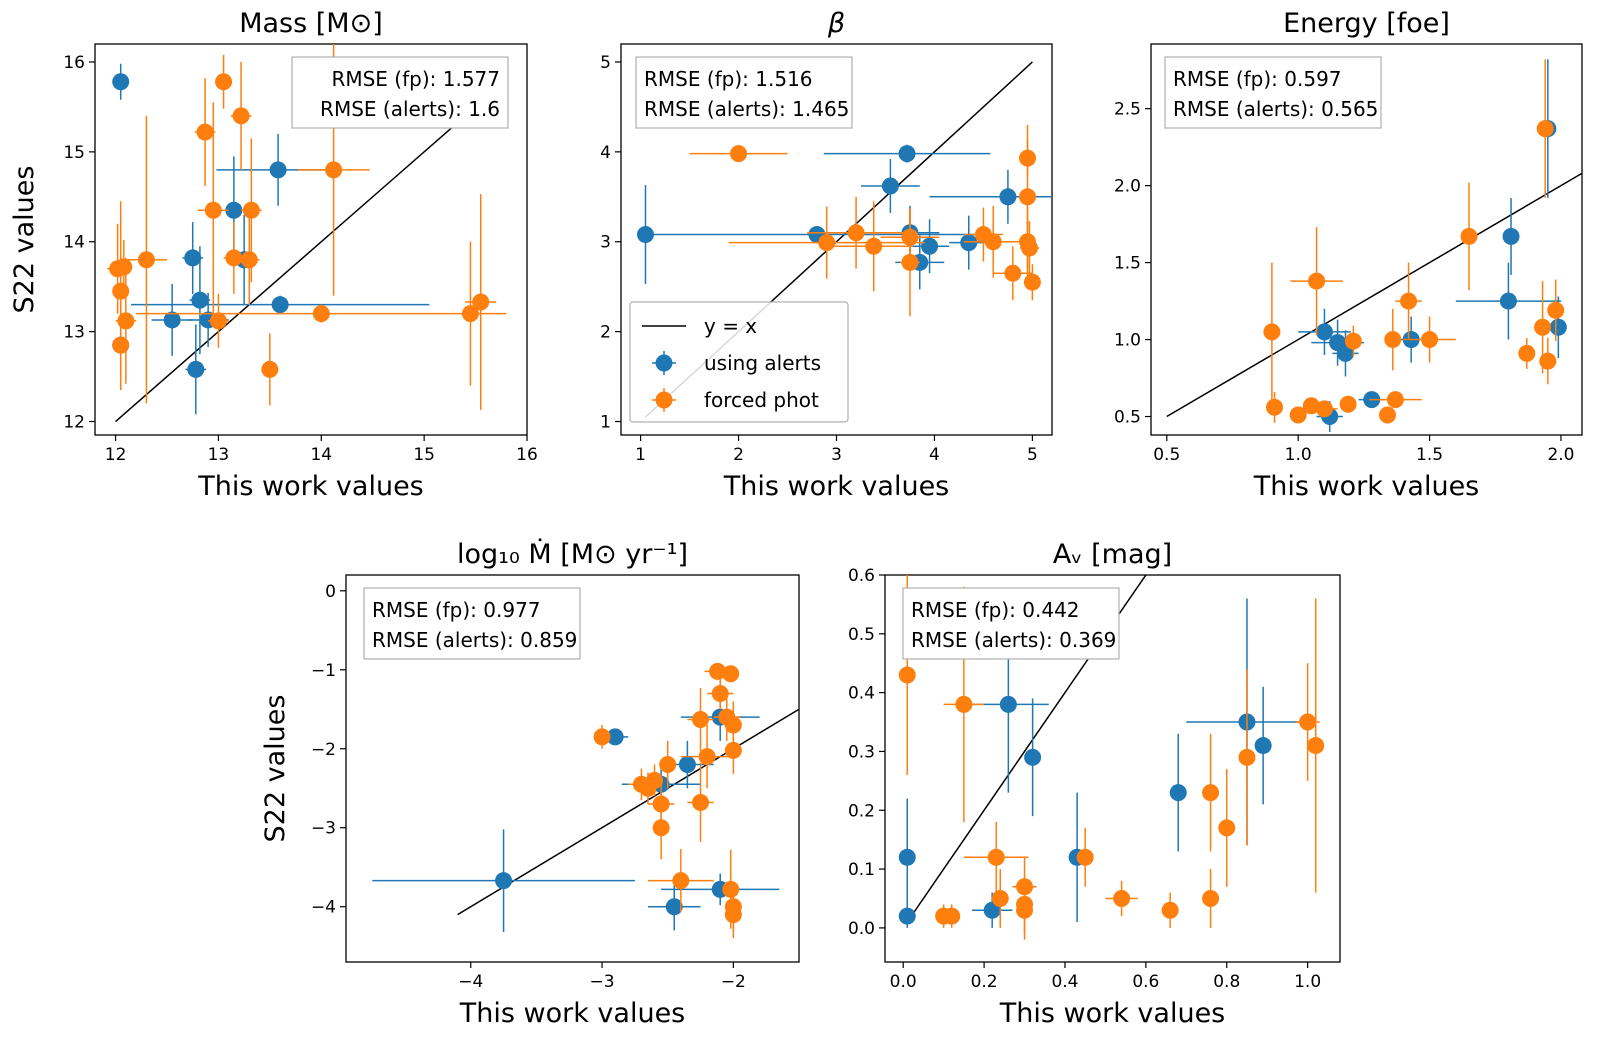 Image resolution: width=1601 pixels, height=1044 pixels. Describe the element at coordinates (903, 982) in the screenshot. I see `x-tick-label: 0.0` at that location.